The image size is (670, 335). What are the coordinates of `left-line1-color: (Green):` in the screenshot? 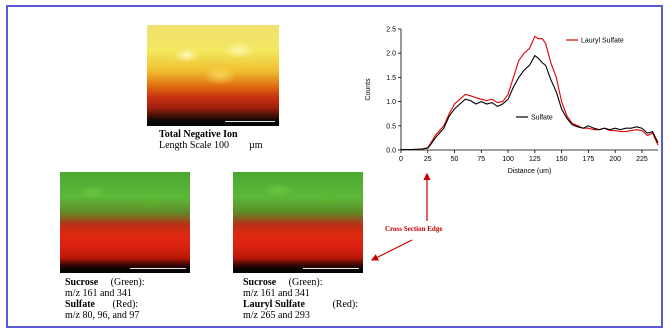 It's located at (127, 282).